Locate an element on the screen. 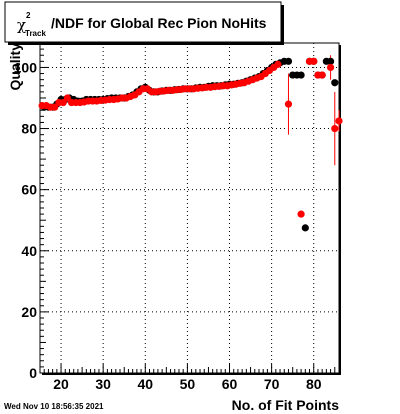  title-chi-symbol: χ is located at coordinates (21, 25).